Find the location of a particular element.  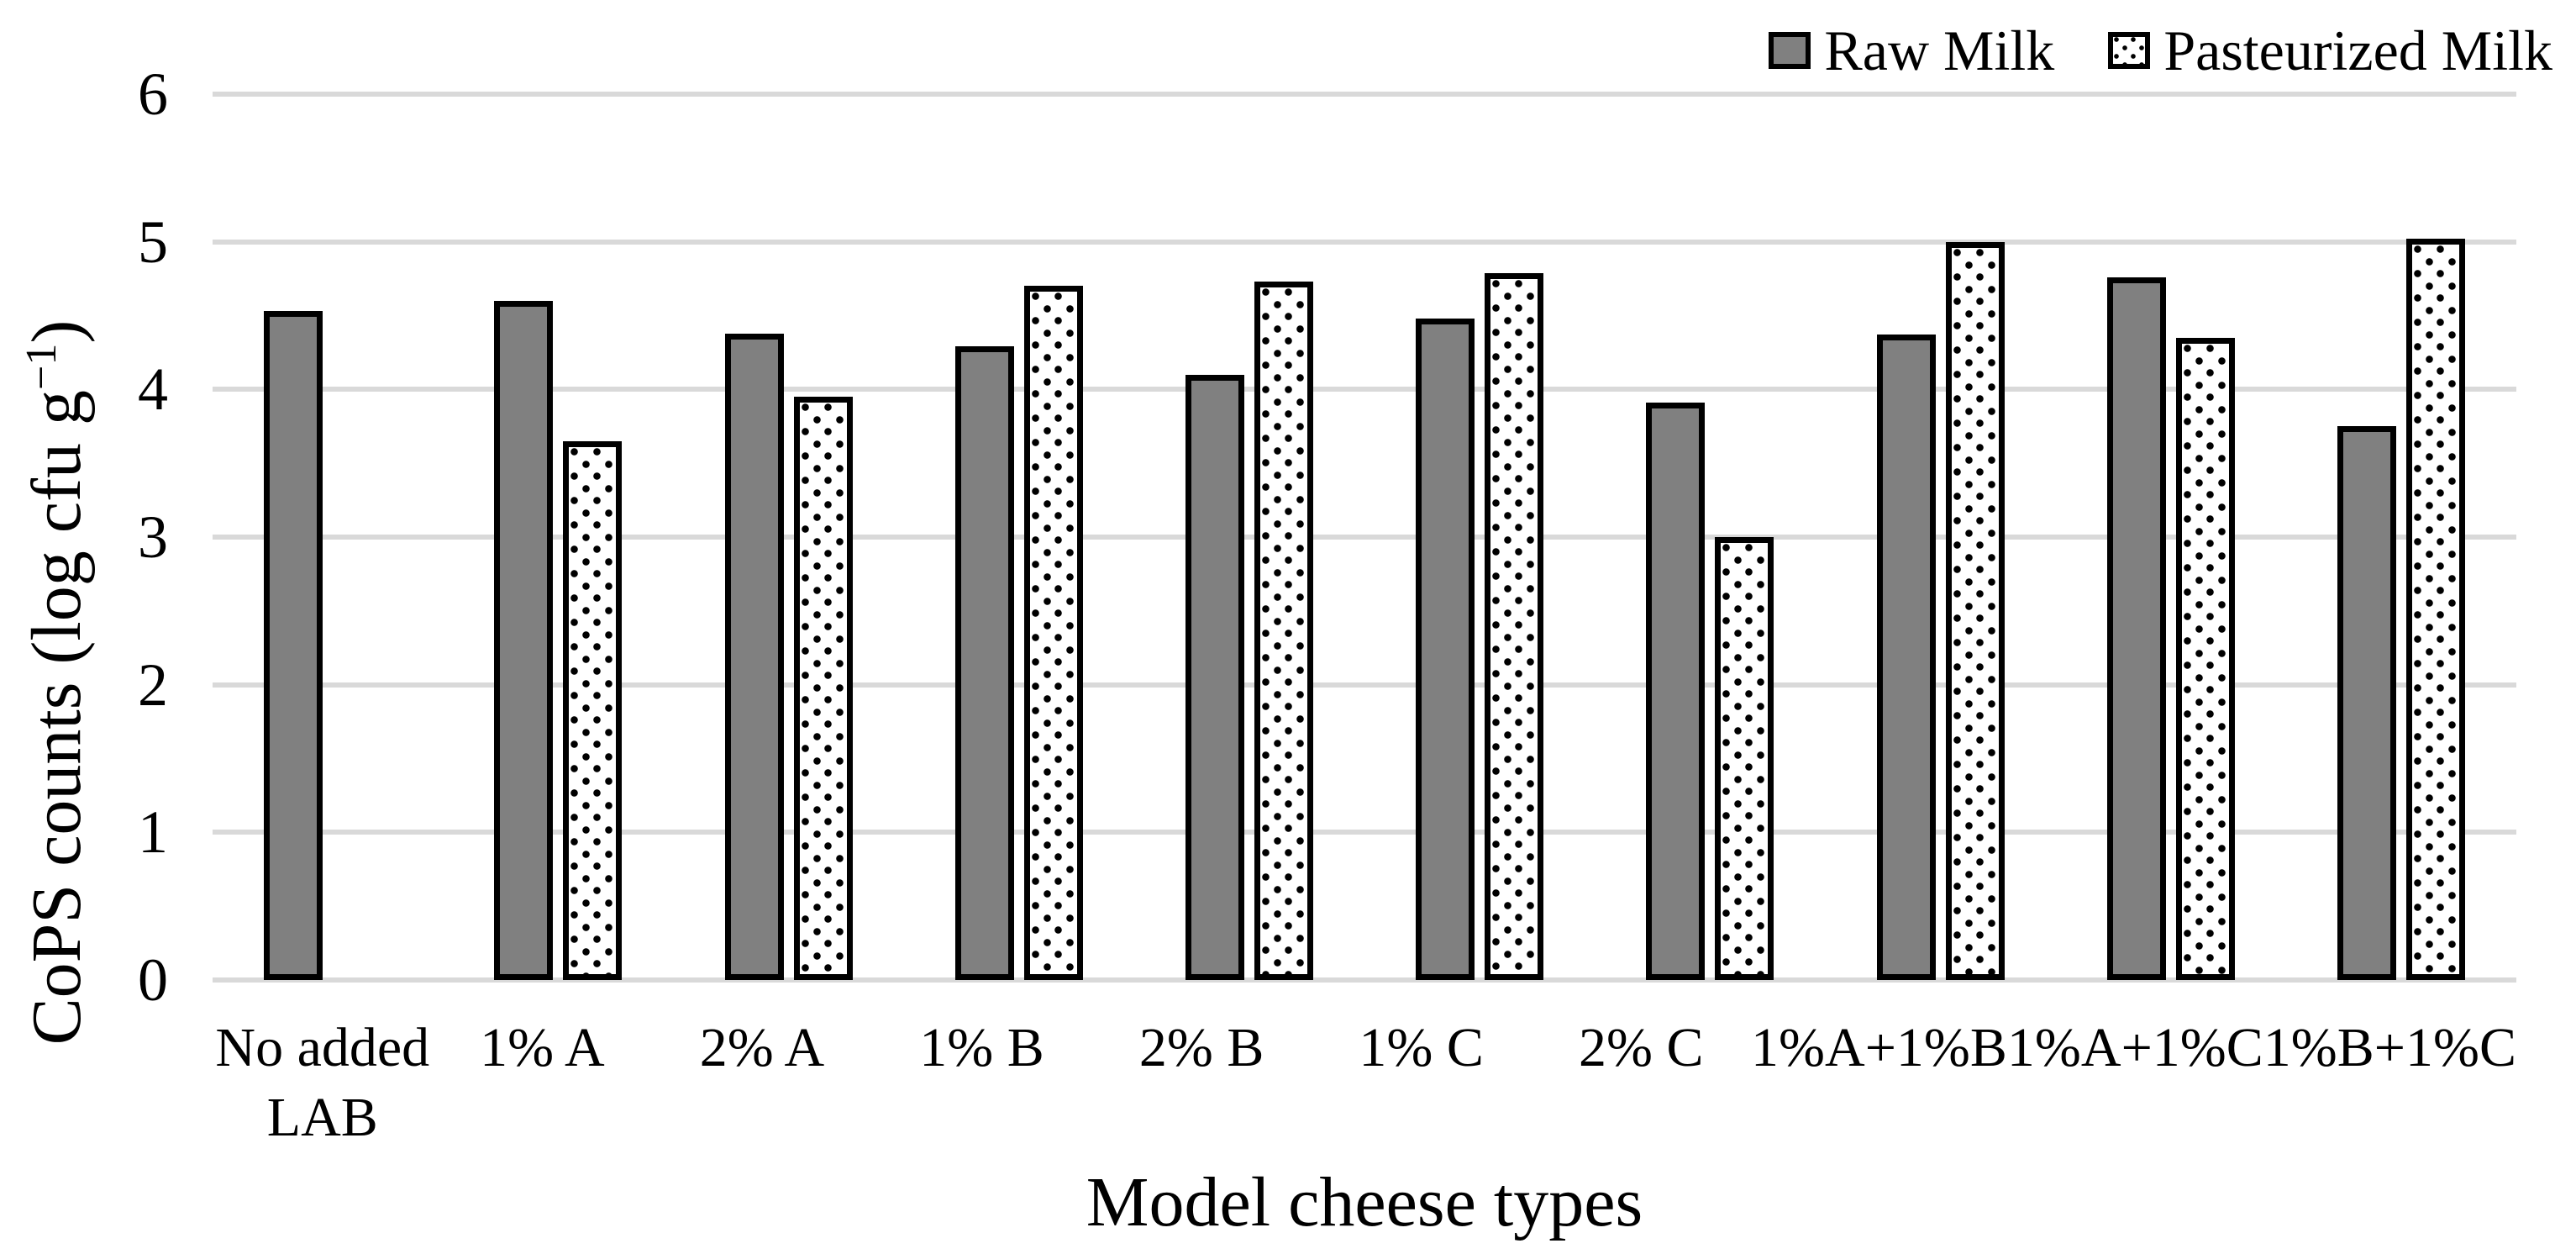

x-label-7: 2% C is located at coordinates (1641, 1048).